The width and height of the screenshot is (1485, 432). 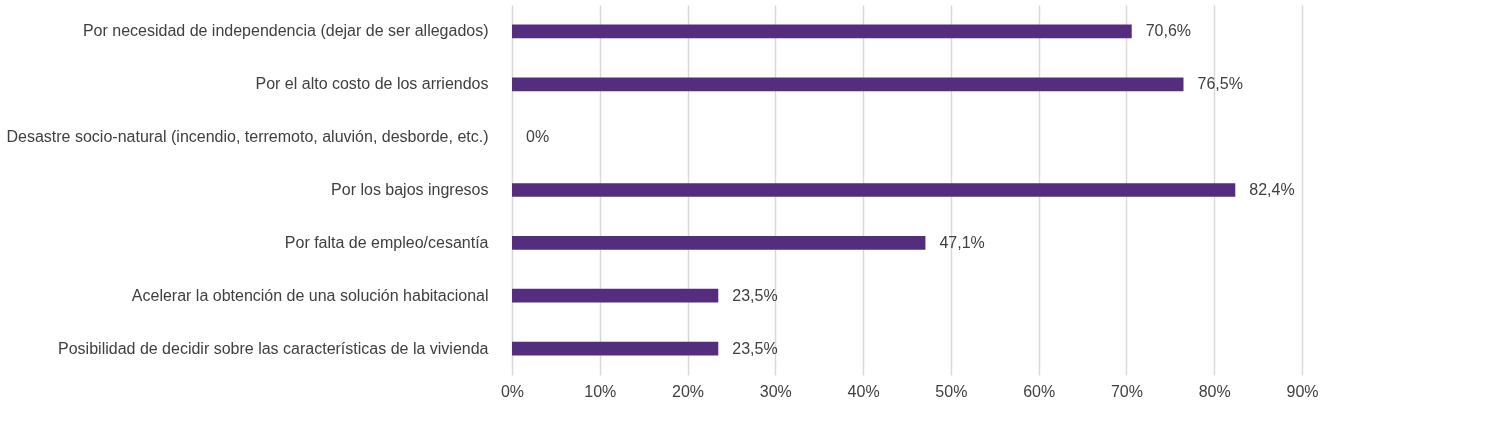 I want to click on x-tick-label: 80%, so click(x=1214, y=391).